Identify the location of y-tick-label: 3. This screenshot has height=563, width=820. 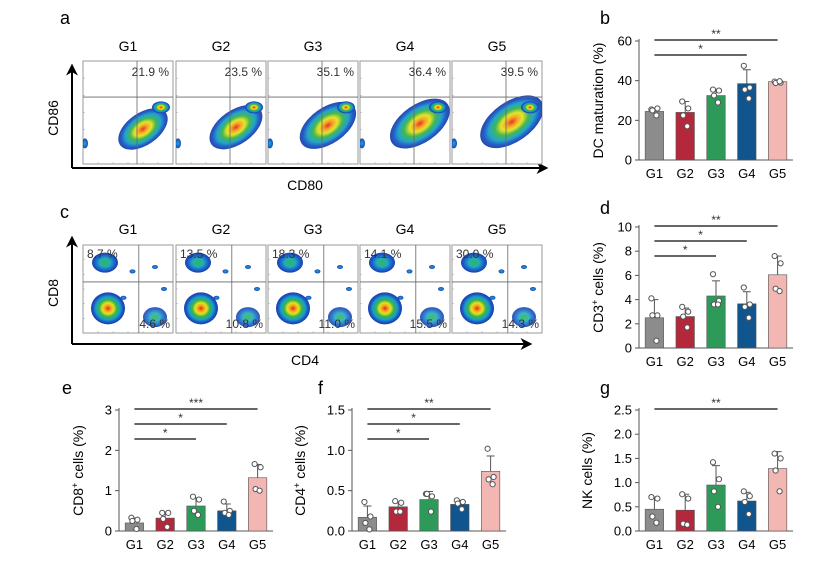
(108, 410).